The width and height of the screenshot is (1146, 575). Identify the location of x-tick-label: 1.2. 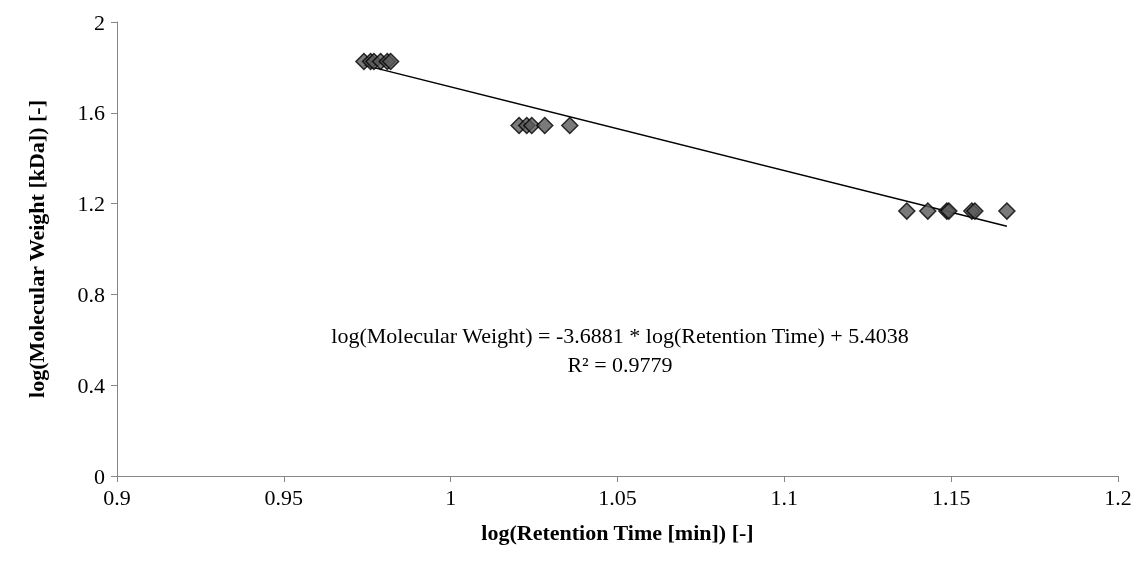
(1118, 497).